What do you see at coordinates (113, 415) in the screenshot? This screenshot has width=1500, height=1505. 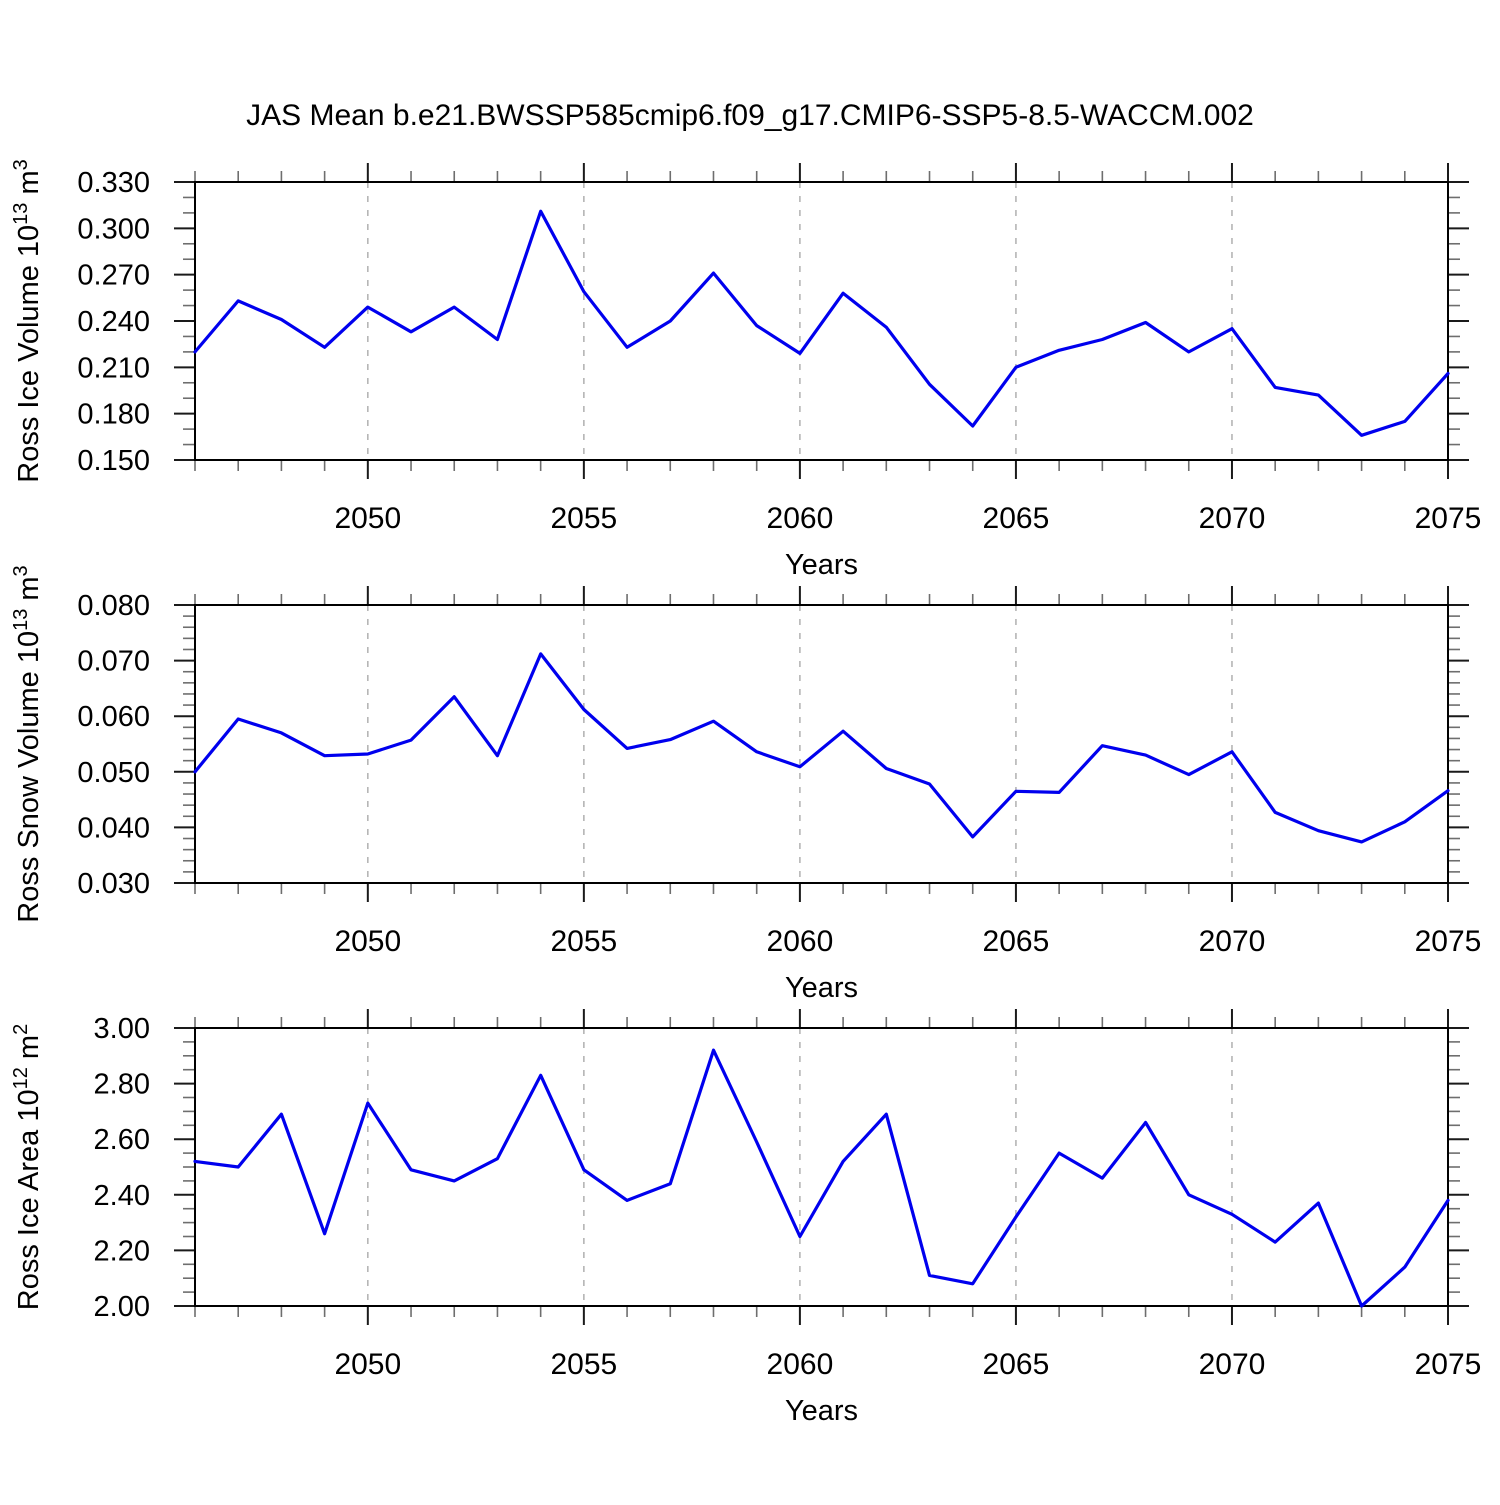 I see `y-tick-label: 0.180` at bounding box center [113, 415].